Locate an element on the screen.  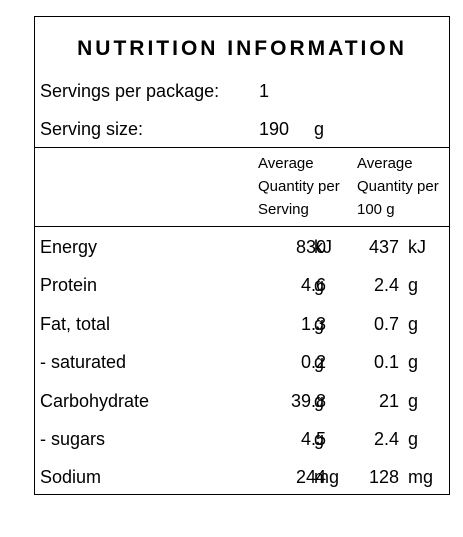
nutrient-name: Energy is located at coordinates (69, 247).